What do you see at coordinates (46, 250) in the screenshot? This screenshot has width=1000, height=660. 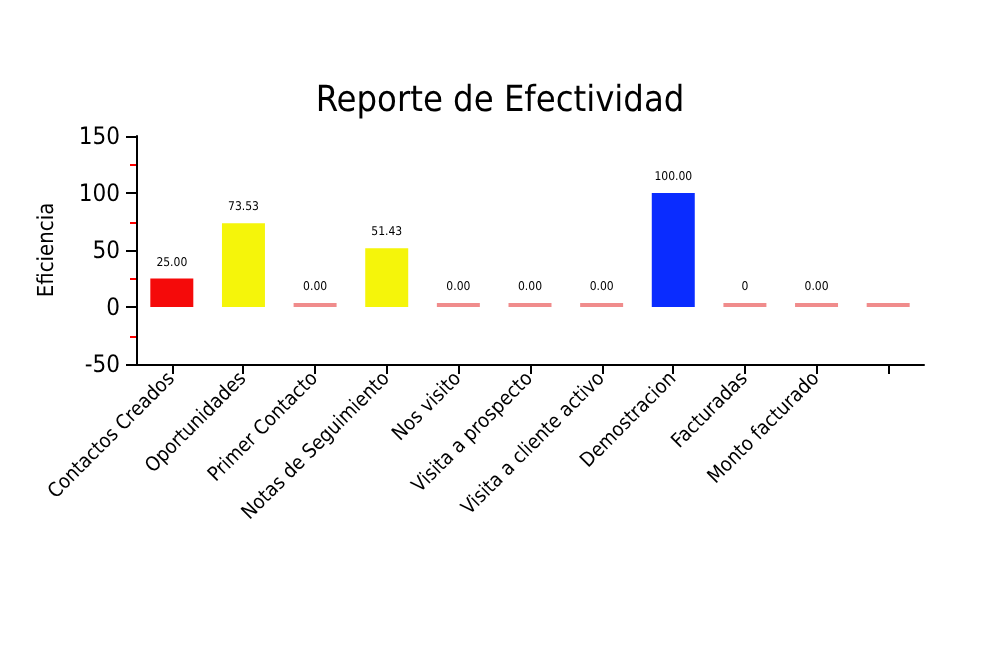 I see `y-axis-title: Eficiencia` at bounding box center [46, 250].